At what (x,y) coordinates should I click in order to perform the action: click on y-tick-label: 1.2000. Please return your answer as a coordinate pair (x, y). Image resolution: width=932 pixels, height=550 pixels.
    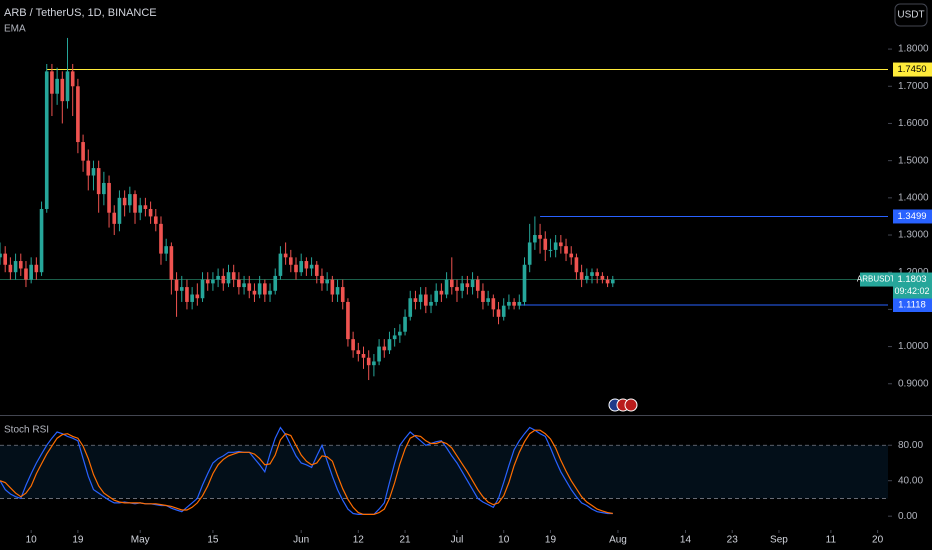
    Looking at the image, I should click on (913, 272).